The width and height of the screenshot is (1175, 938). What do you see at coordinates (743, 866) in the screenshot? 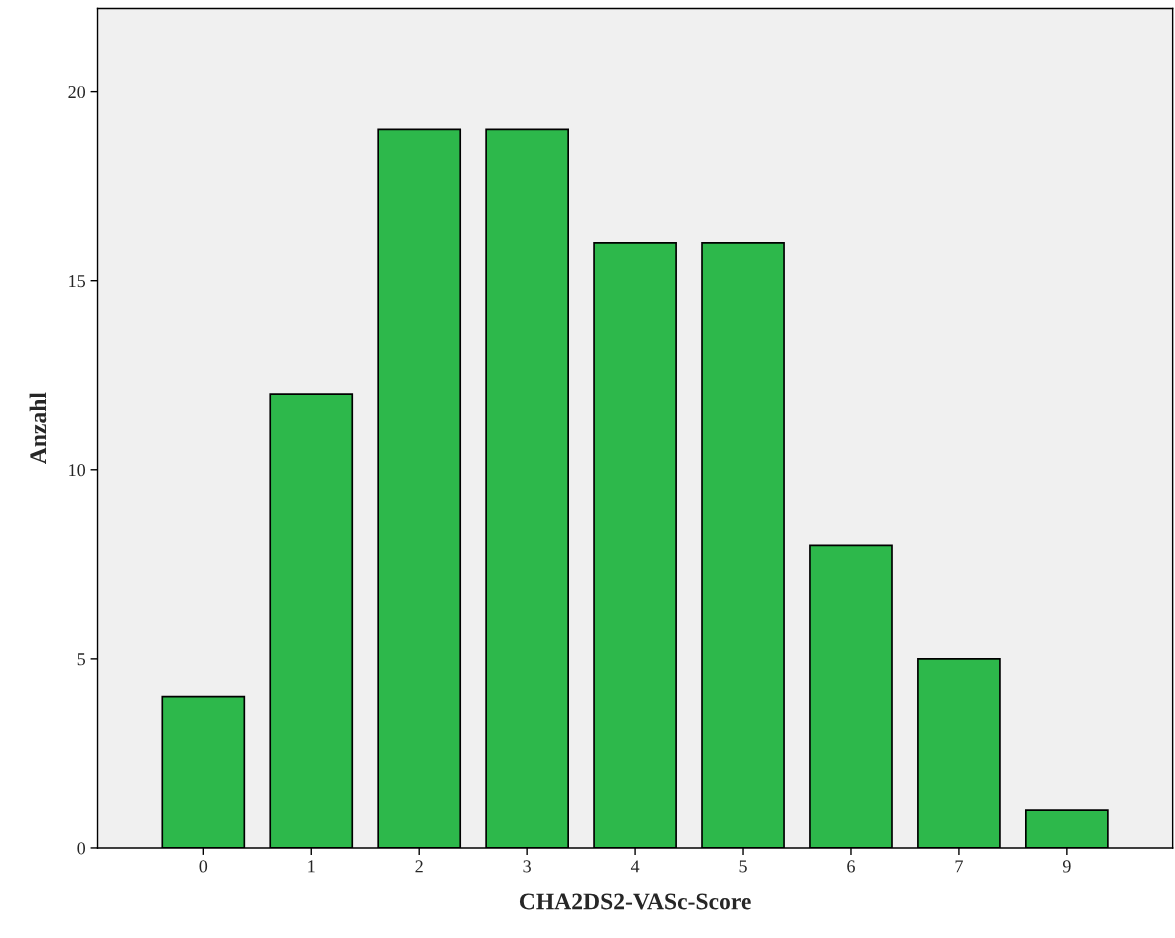
I see `x-tick-label: 5` at bounding box center [743, 866].